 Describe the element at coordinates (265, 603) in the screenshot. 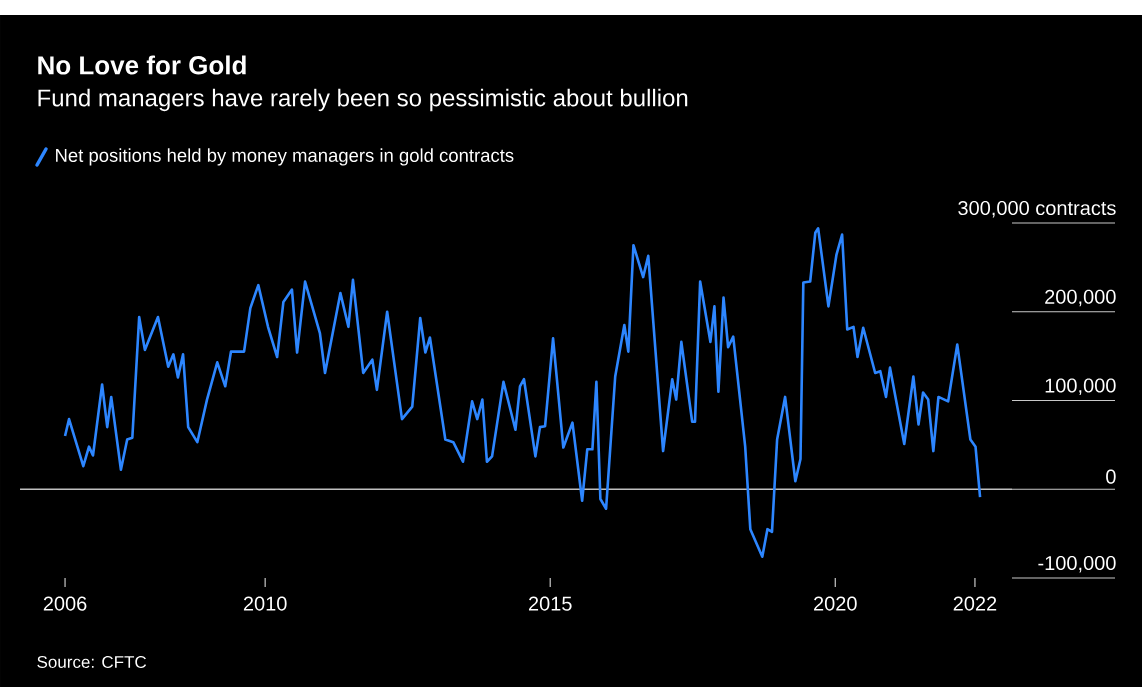

I see `x-tick-label: 2010` at that location.